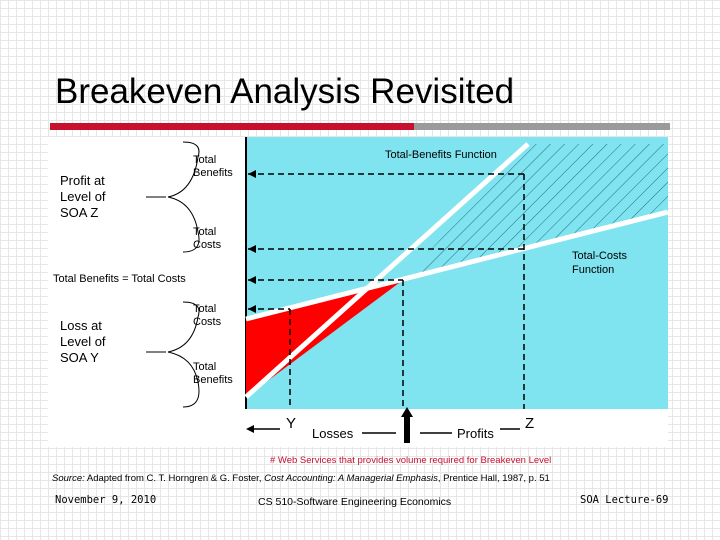  I want to click on source-book: Cost Accounting: A Managerial Emphasis, so click(351, 478).